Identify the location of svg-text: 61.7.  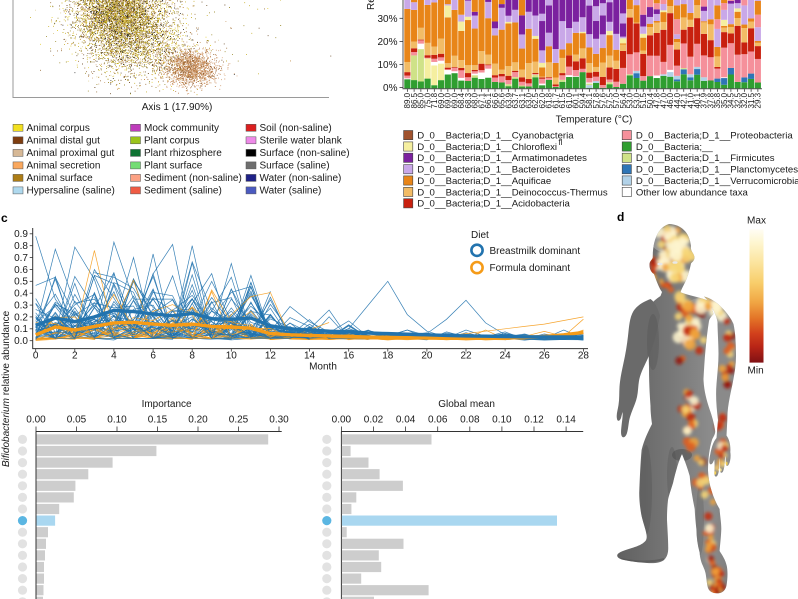
(555, 100).